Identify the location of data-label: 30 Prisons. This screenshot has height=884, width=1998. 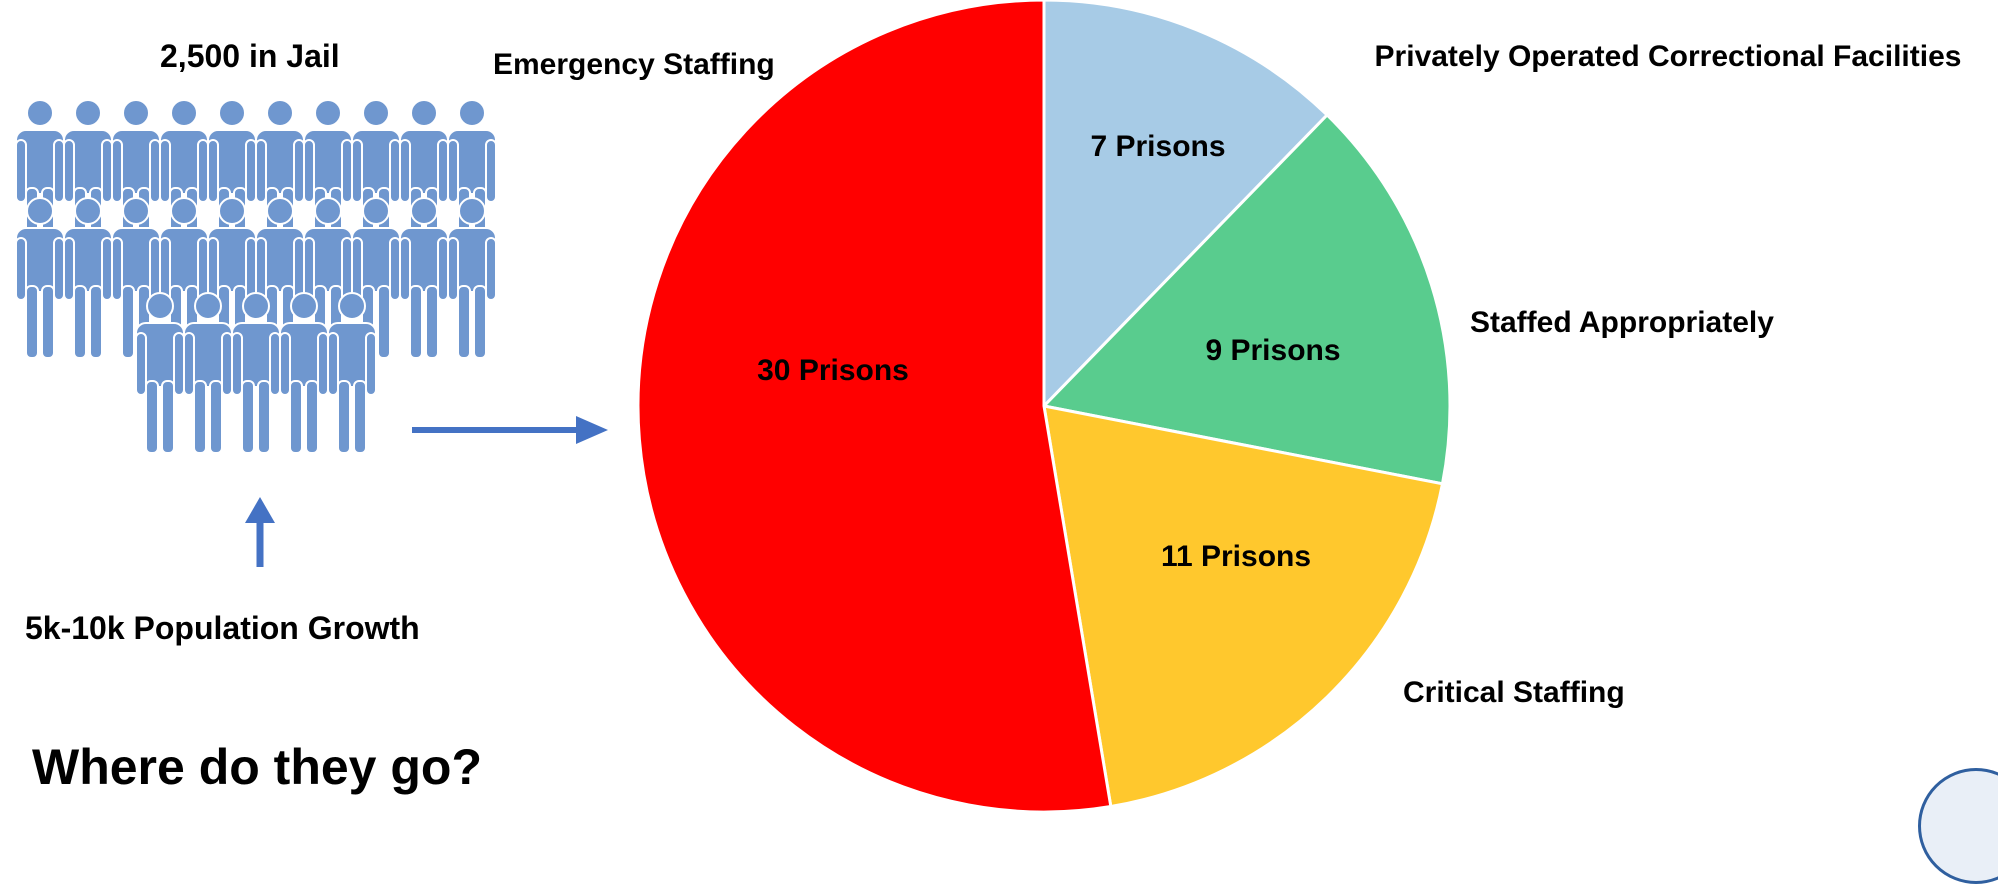
(833, 370).